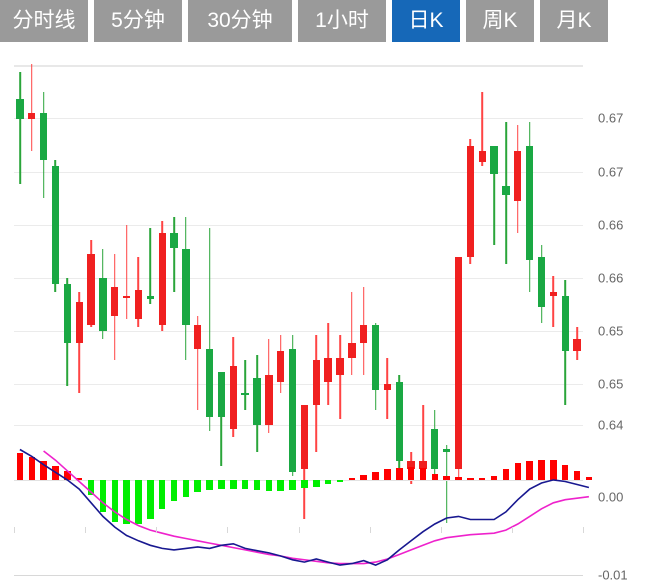  What do you see at coordinates (157, 530) in the screenshot?
I see `x-axis-tick` at bounding box center [157, 530].